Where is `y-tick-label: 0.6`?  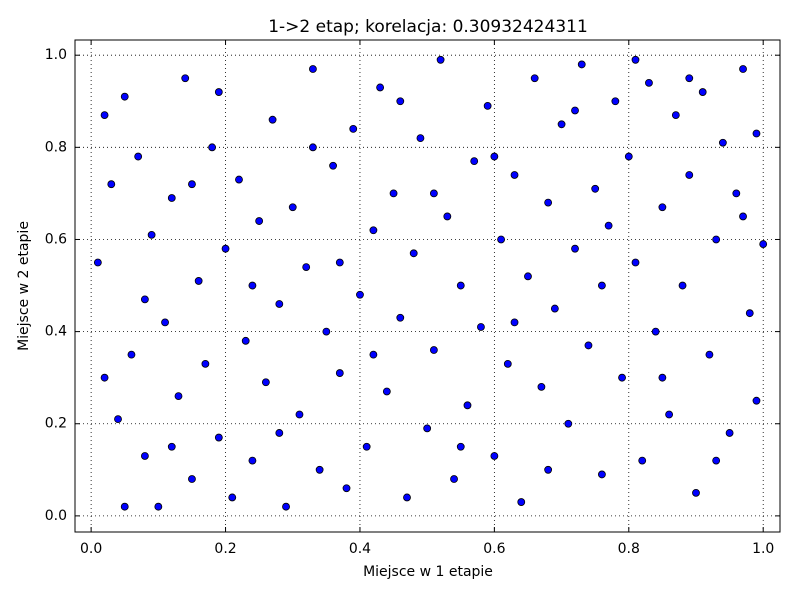 y-tick-label: 0.6 is located at coordinates (56, 239).